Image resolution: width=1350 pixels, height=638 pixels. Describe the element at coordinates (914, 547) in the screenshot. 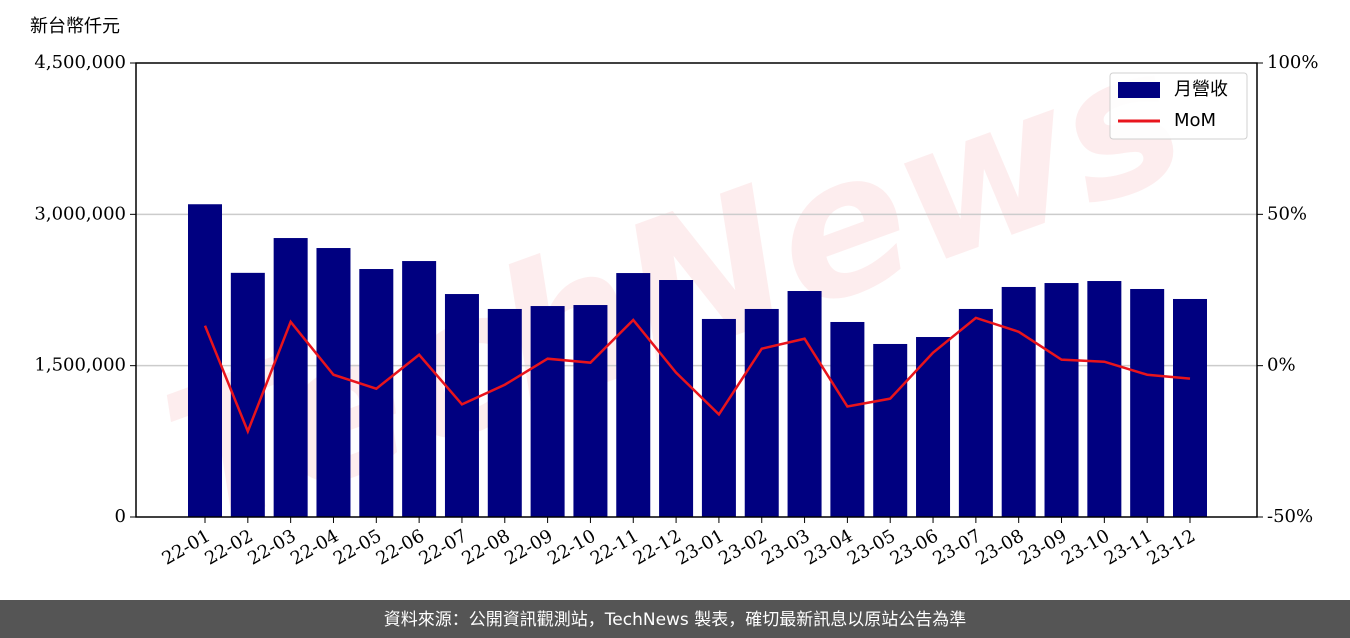

I see `x-tick-label: 23-06` at that location.